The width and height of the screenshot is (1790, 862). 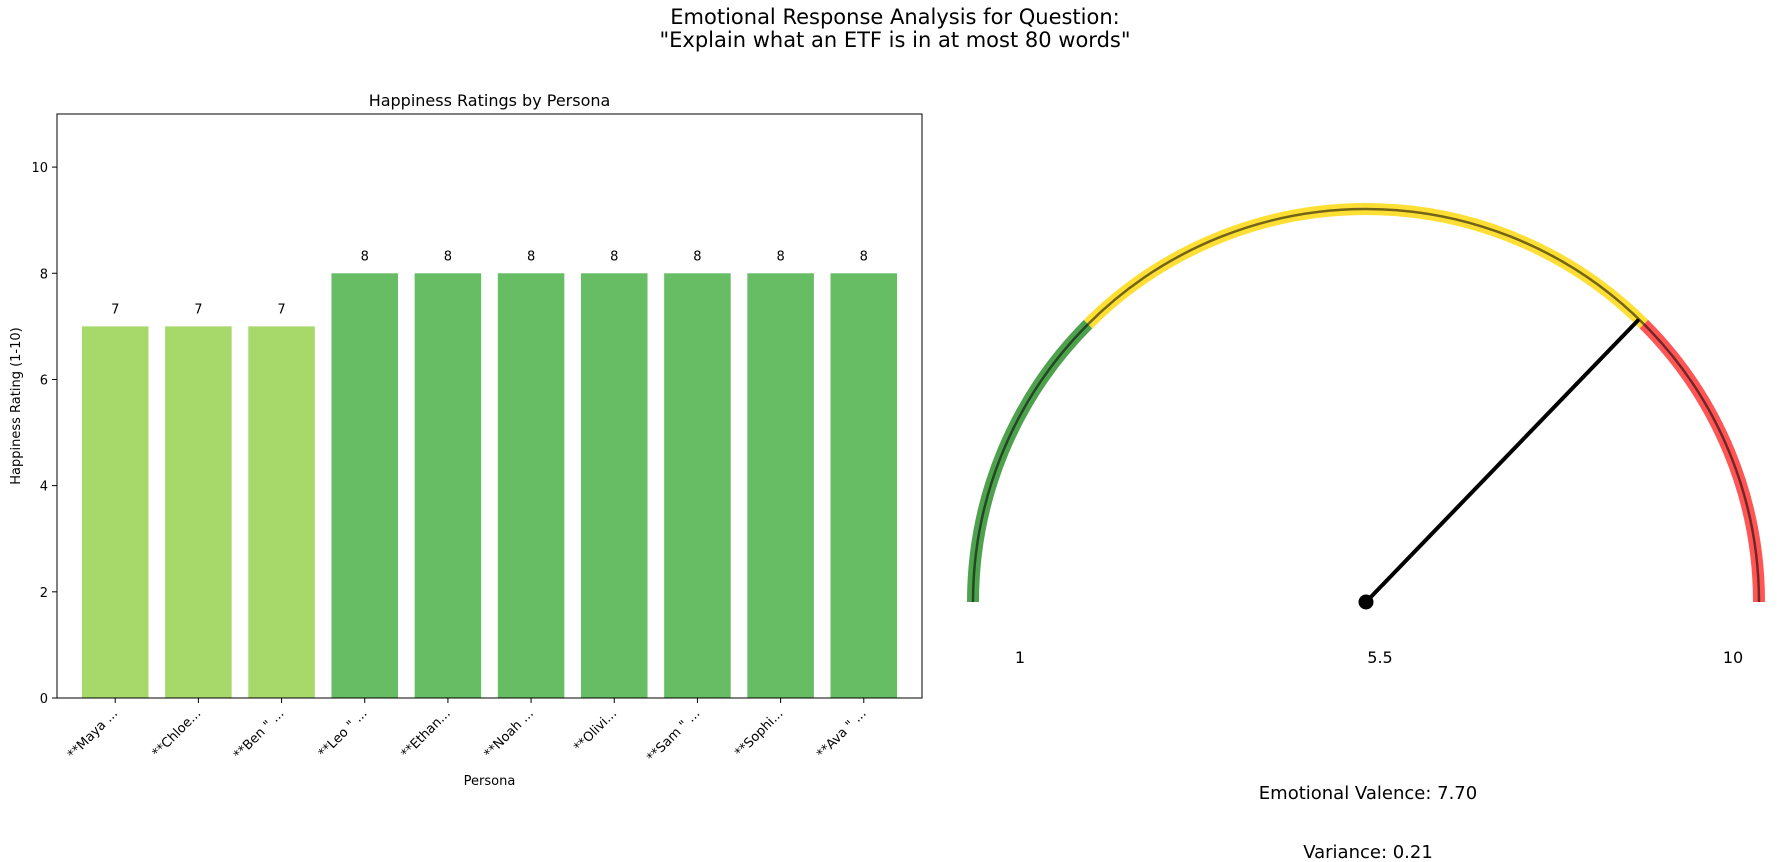 I want to click on bar-value-label-5: 8, so click(x=531, y=256).